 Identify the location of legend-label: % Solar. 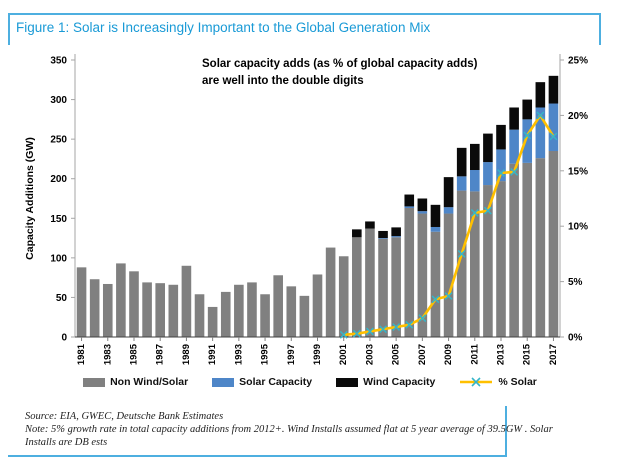
(517, 382).